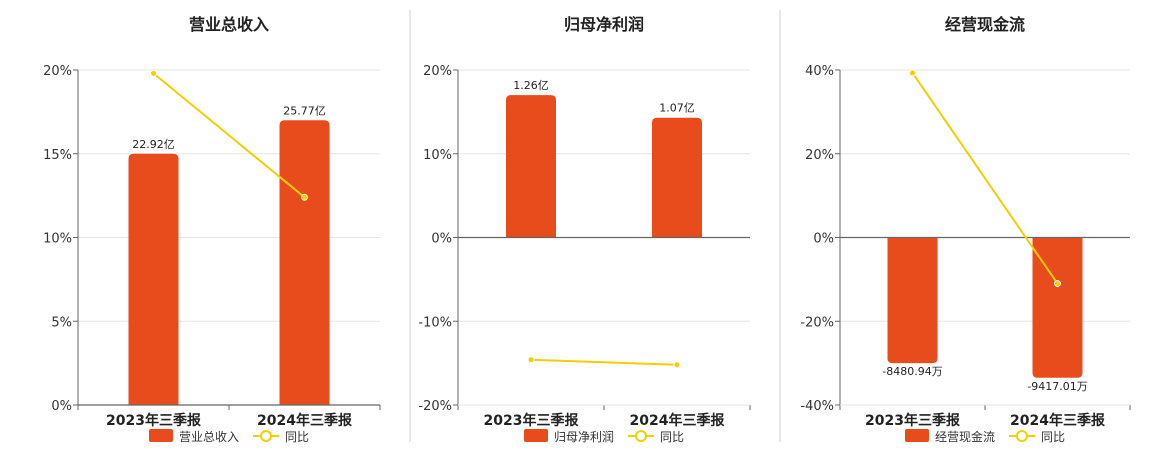 The image size is (1160, 450). What do you see at coordinates (304, 110) in the screenshot?
I see `bar-data-label: 25.77亿` at bounding box center [304, 110].